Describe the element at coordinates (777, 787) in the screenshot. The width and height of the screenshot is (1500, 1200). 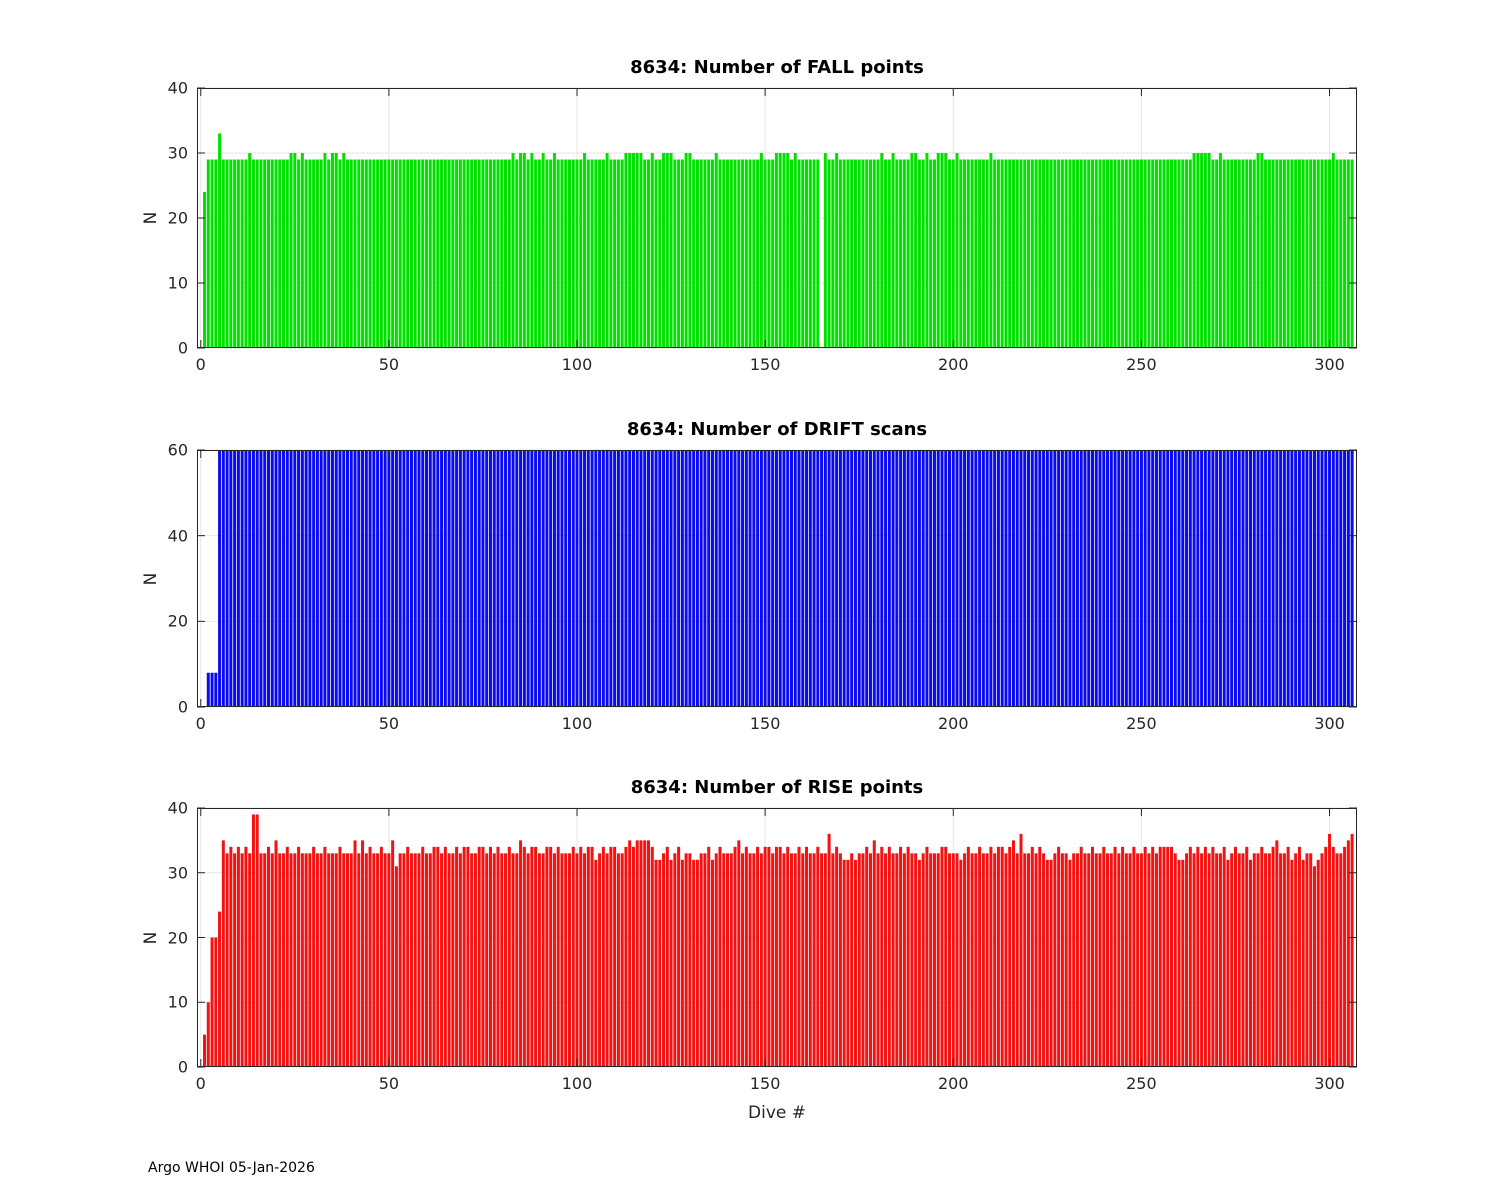
I see `rise-plot-title: 8634: Number of RISE points` at that location.